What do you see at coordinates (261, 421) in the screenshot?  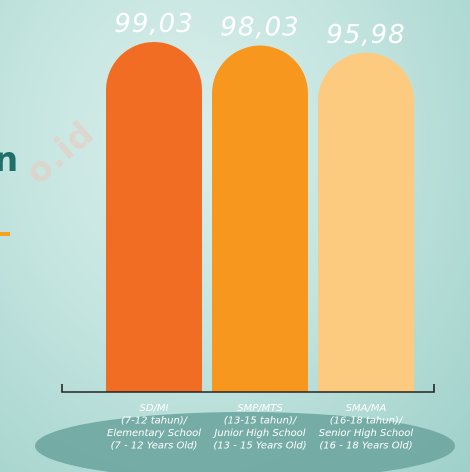 I see `category-label-2-line-2: (13-15 tahun)/` at bounding box center [261, 421].